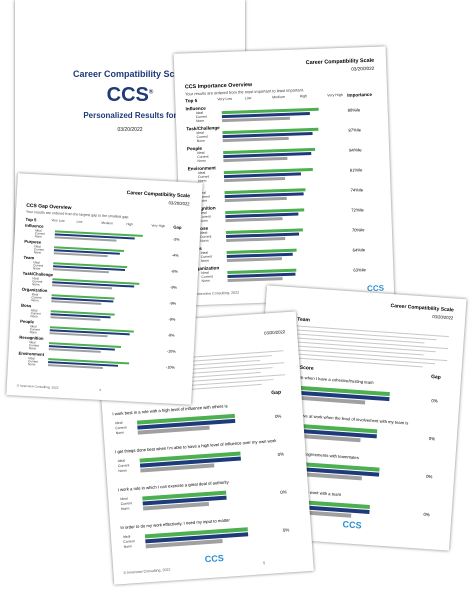  What do you see at coordinates (100, 389) in the screenshot?
I see `page-number: 3` at bounding box center [100, 389].